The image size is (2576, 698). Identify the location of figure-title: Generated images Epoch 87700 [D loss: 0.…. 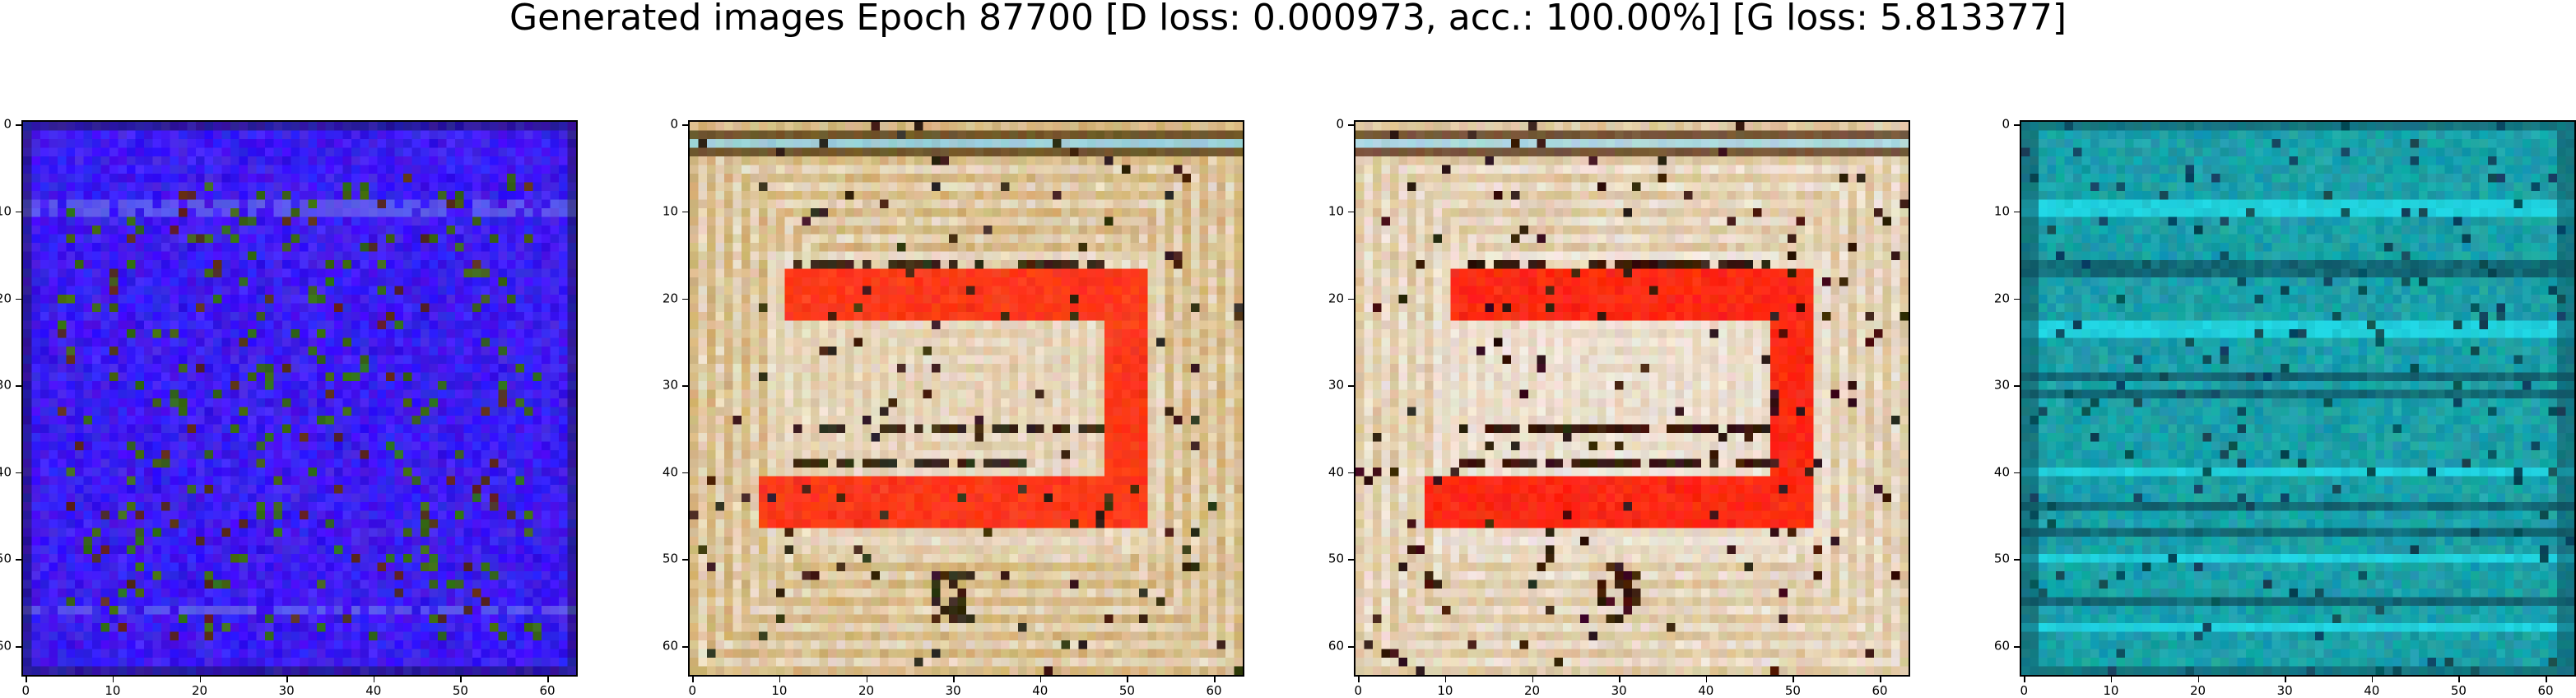
(1288, 19).